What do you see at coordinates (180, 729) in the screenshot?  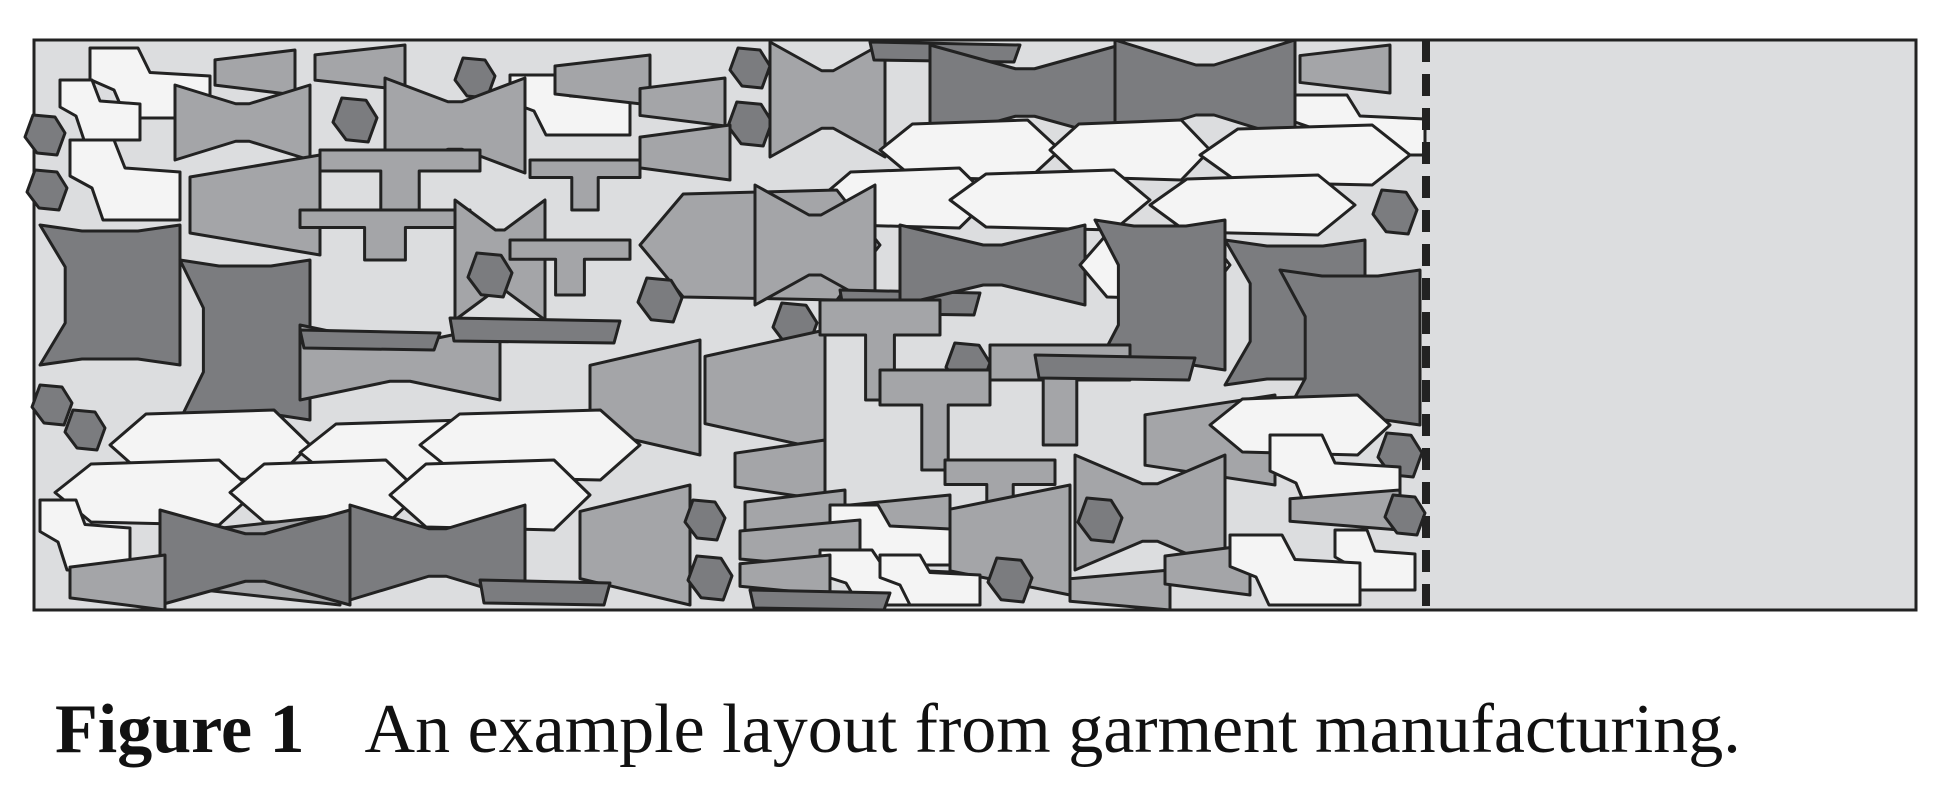 I see `figure-label: Figure 1` at bounding box center [180, 729].